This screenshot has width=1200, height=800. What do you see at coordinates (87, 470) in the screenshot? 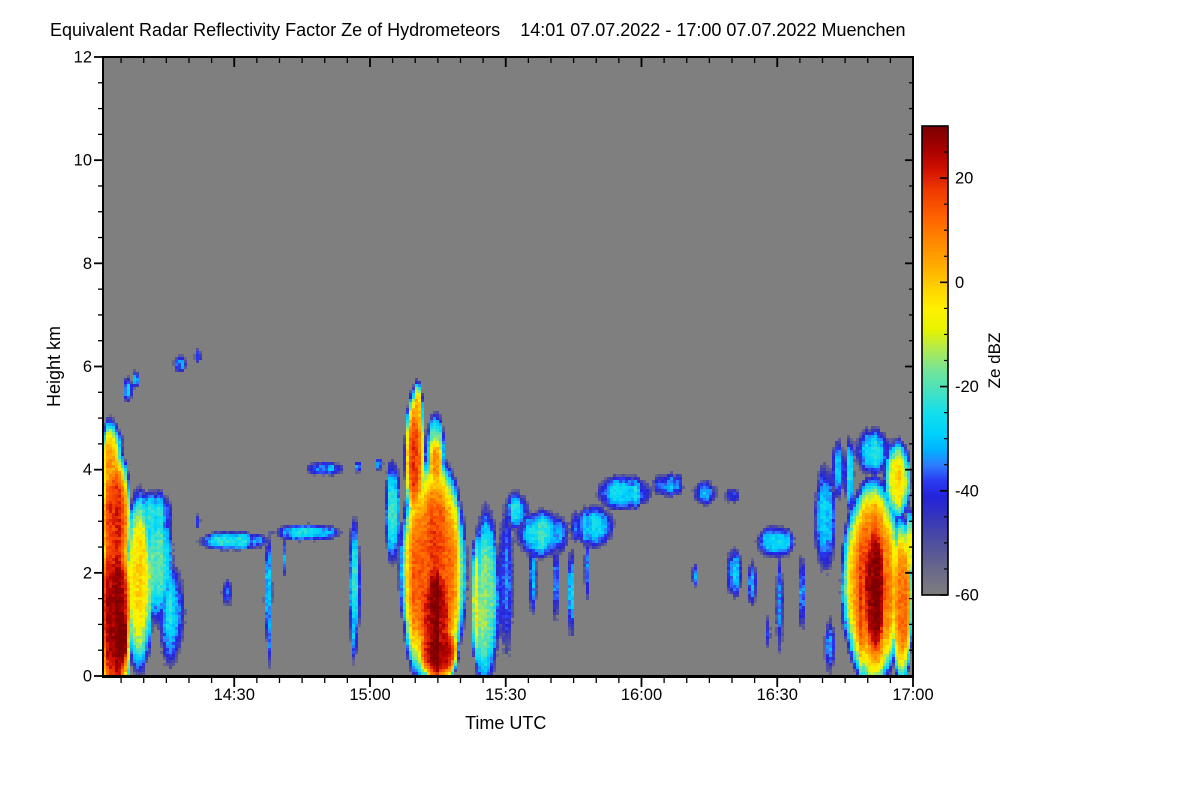
I see `y-tick-label: 4` at bounding box center [87, 470].